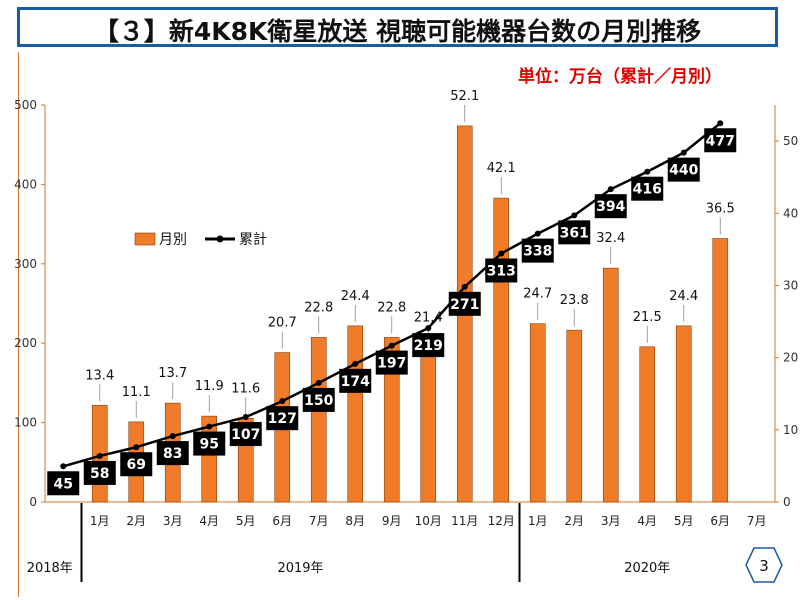 The width and height of the screenshot is (800, 600). I want to click on y-right-tick-label: 0, so click(787, 502).